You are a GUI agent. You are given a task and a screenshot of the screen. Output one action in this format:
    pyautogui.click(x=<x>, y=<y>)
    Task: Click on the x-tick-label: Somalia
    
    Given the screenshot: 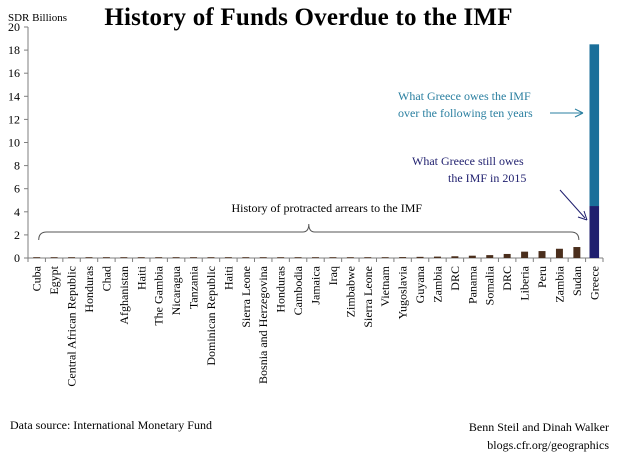 What is the action you would take?
    pyautogui.click(x=490, y=285)
    